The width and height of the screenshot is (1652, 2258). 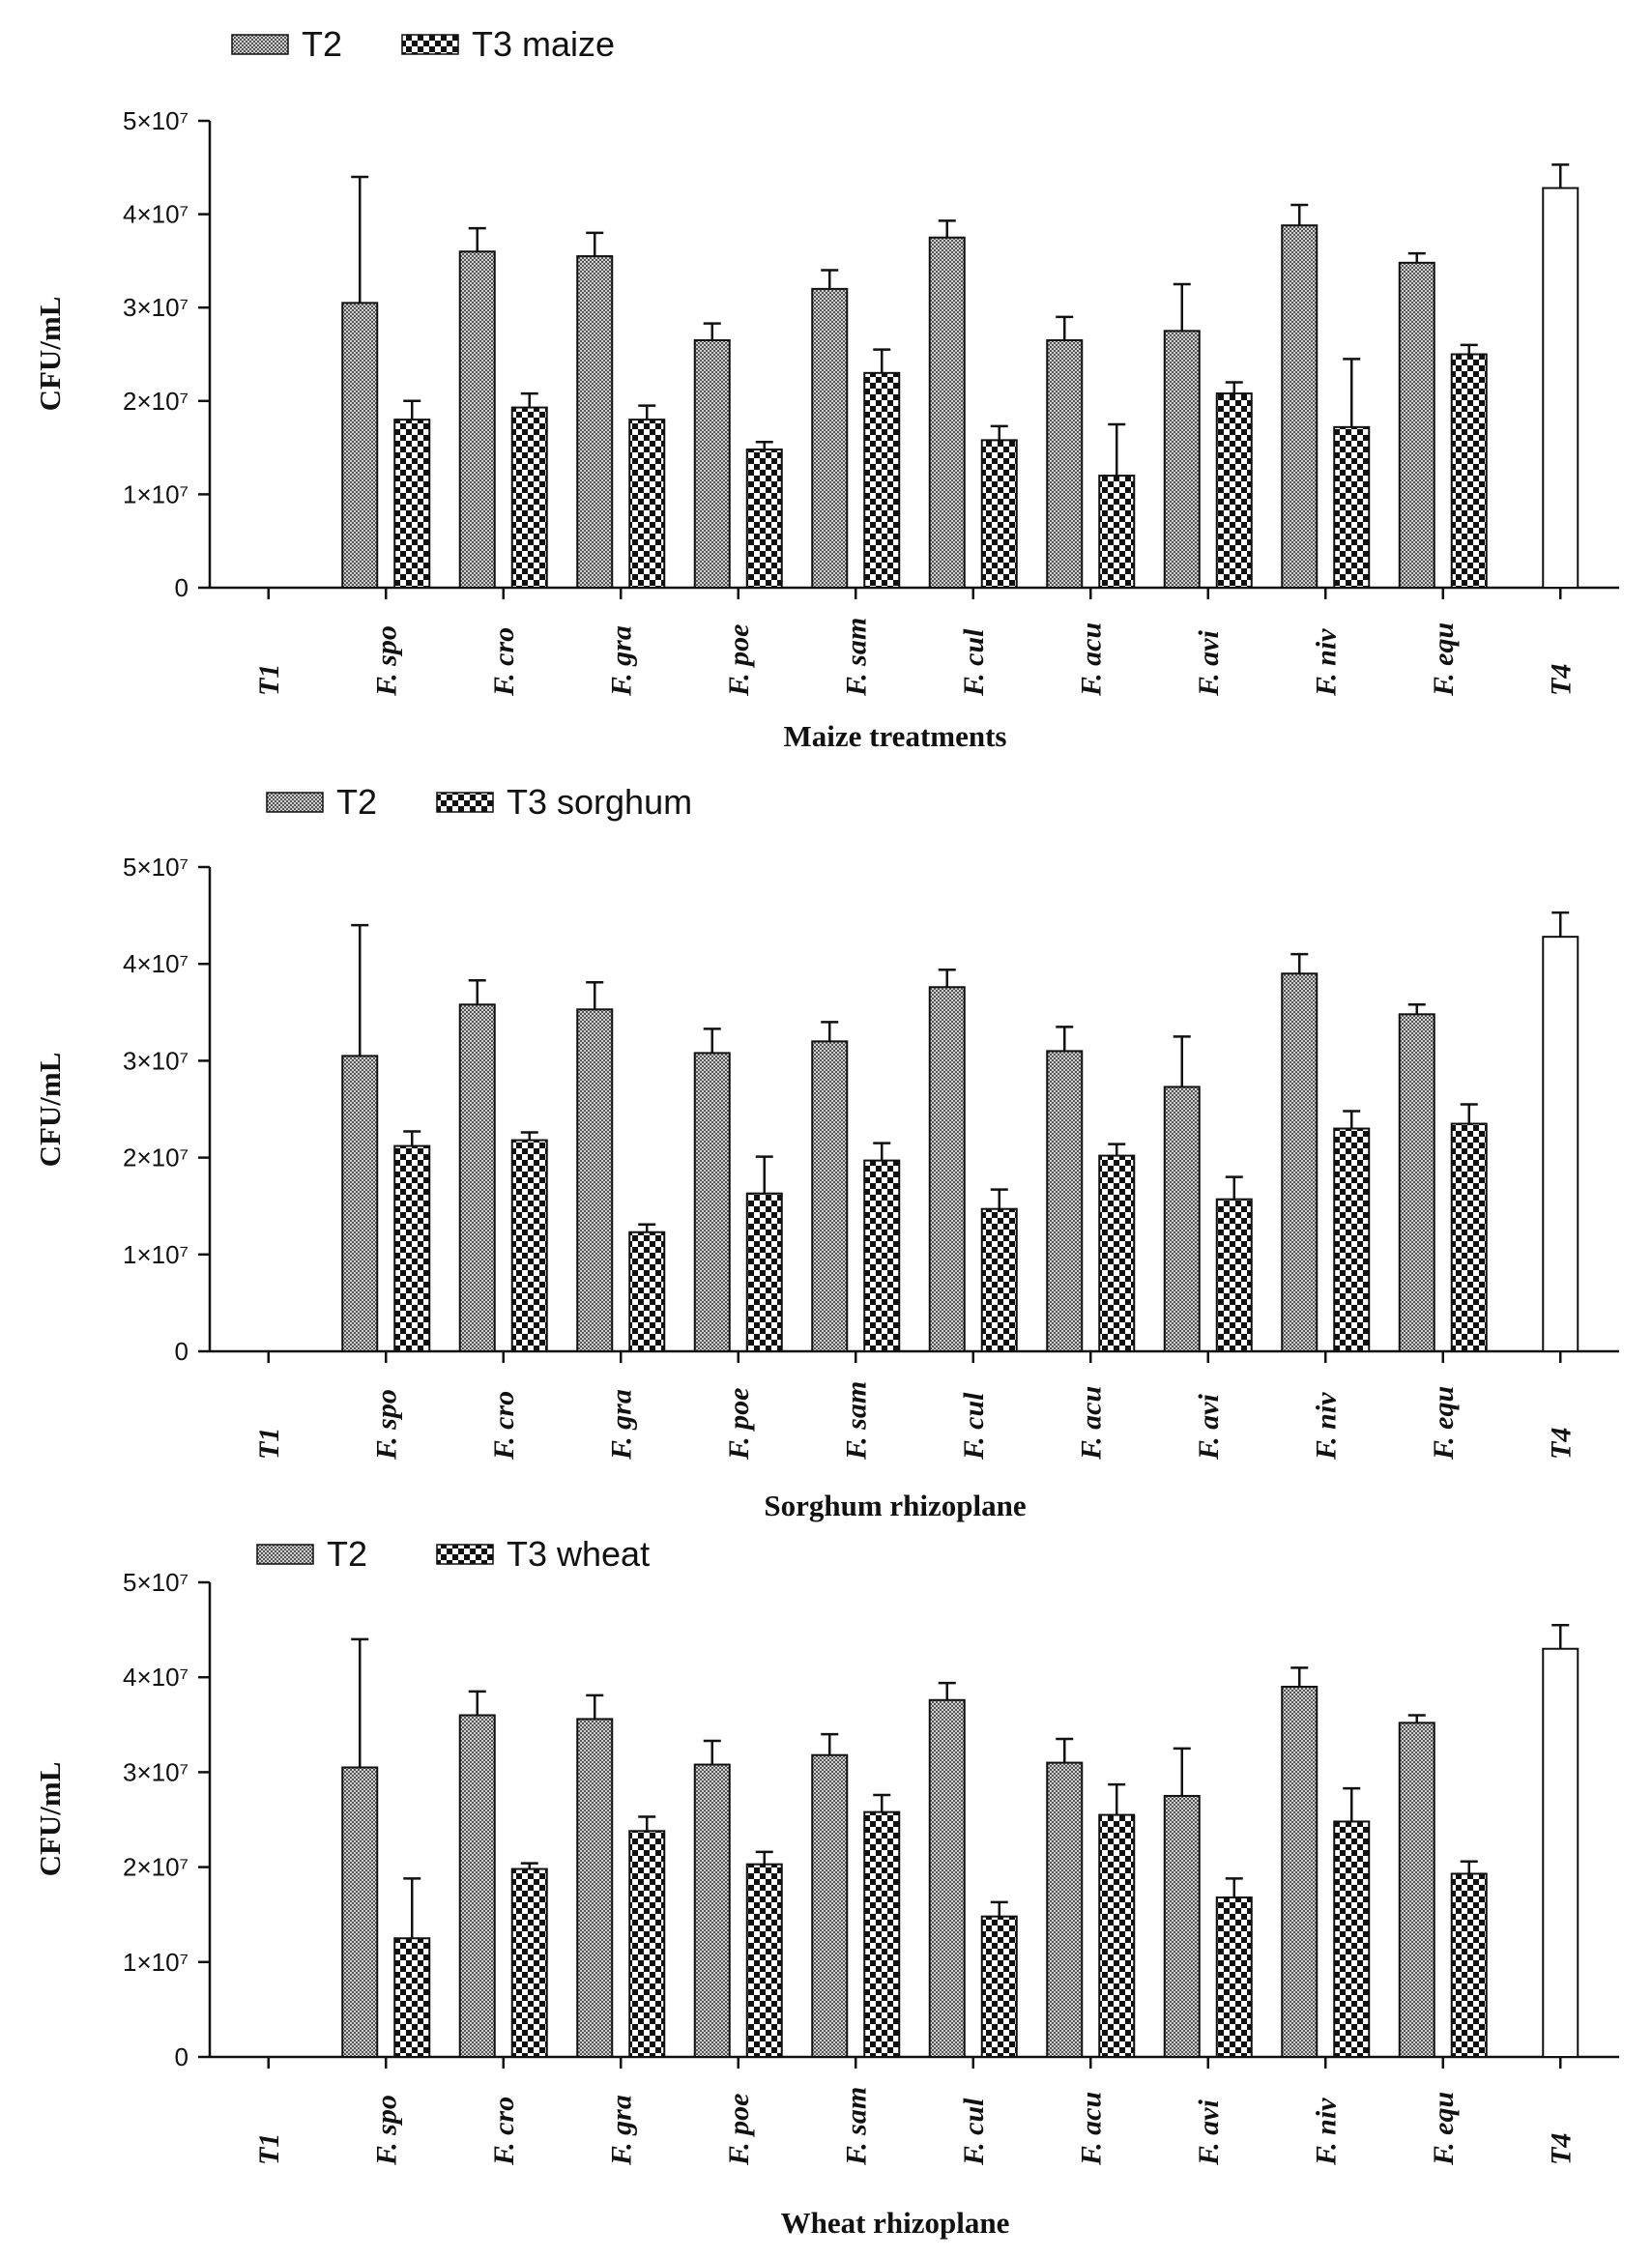 I want to click on x-axis-title: Wheat rhizoplane, so click(x=895, y=2223).